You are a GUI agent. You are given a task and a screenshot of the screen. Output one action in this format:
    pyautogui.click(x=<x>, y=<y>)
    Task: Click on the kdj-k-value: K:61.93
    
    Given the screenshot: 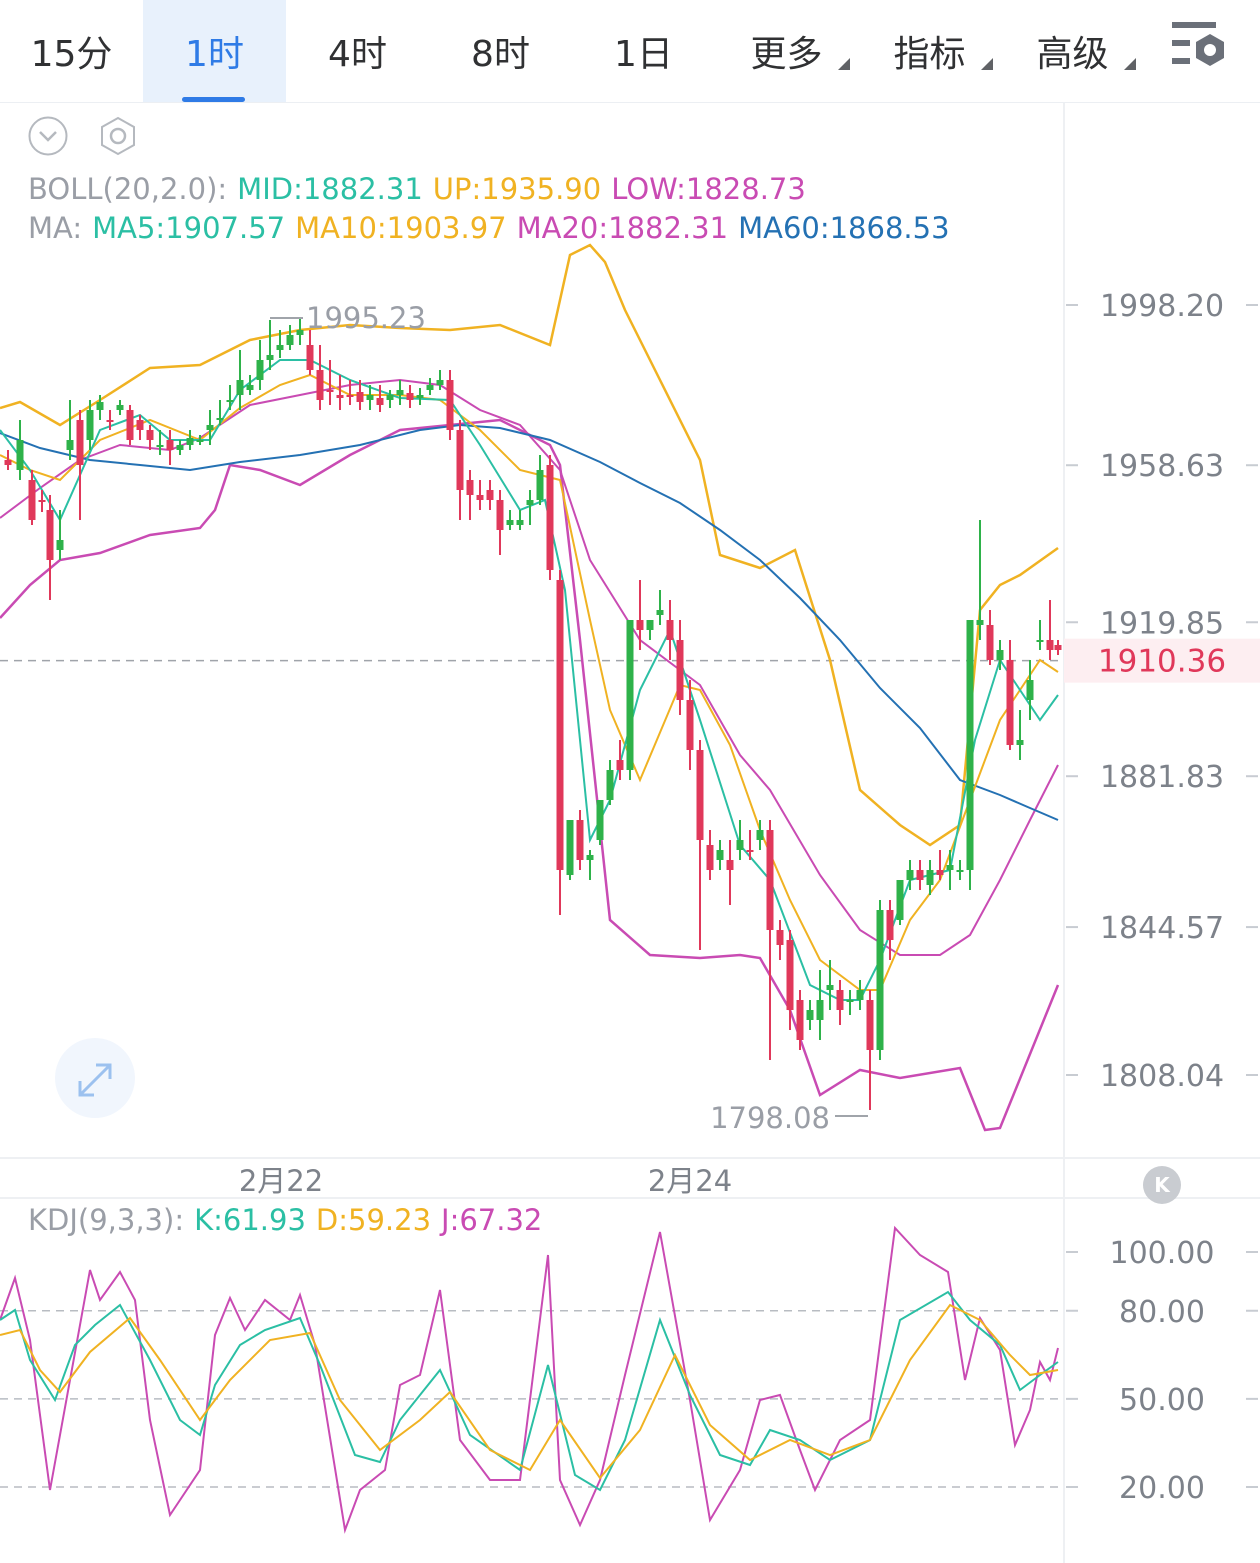 What is the action you would take?
    pyautogui.click(x=250, y=1220)
    